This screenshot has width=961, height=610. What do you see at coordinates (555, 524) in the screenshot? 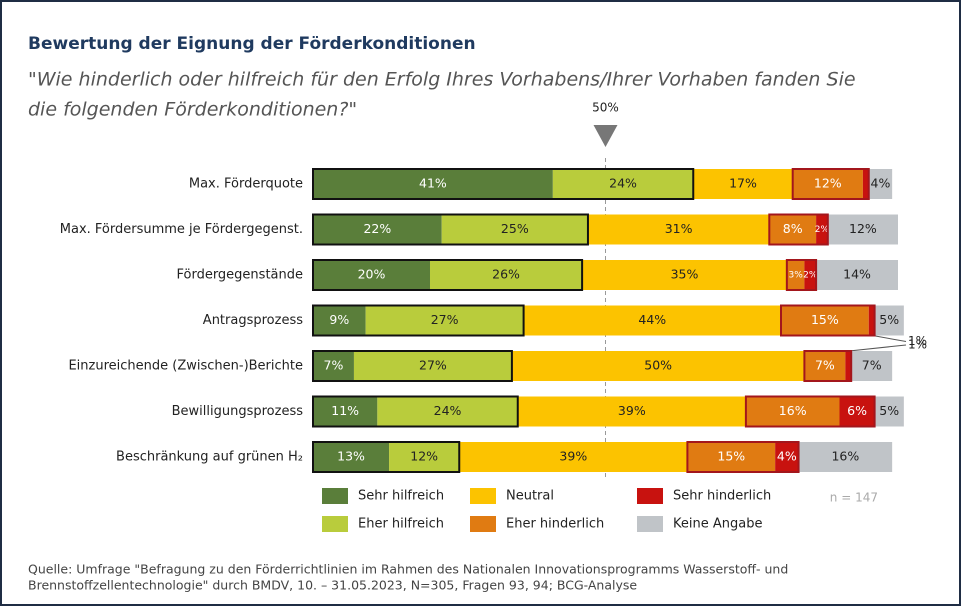
I see `legend-label: Eher hinderlich` at bounding box center [555, 524].